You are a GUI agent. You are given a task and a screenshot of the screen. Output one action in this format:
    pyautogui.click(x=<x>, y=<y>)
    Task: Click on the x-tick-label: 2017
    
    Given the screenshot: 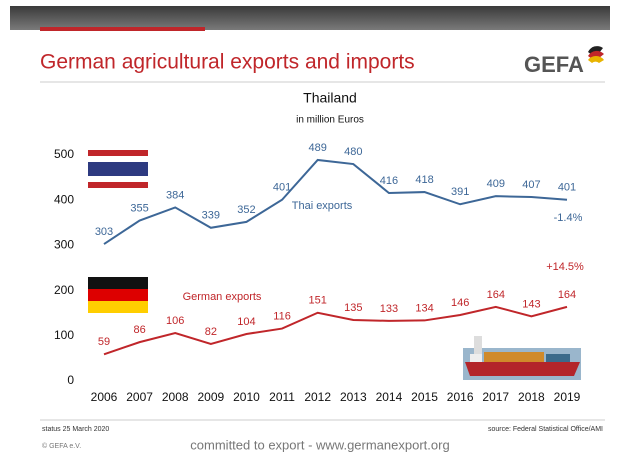 What is the action you would take?
    pyautogui.click(x=495, y=397)
    